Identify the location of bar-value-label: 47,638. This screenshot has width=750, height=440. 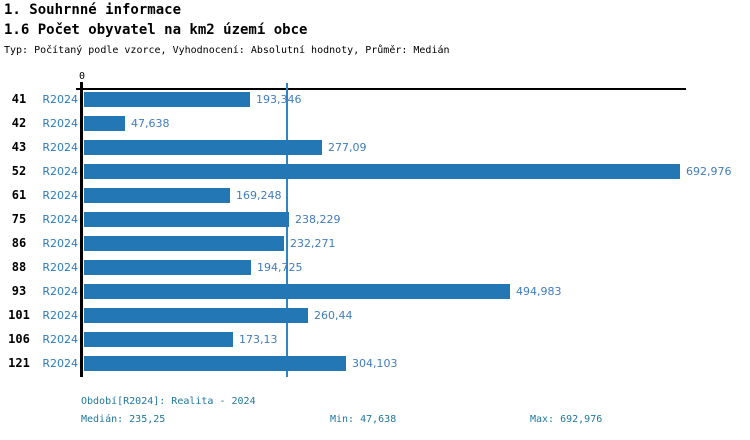
(150, 123).